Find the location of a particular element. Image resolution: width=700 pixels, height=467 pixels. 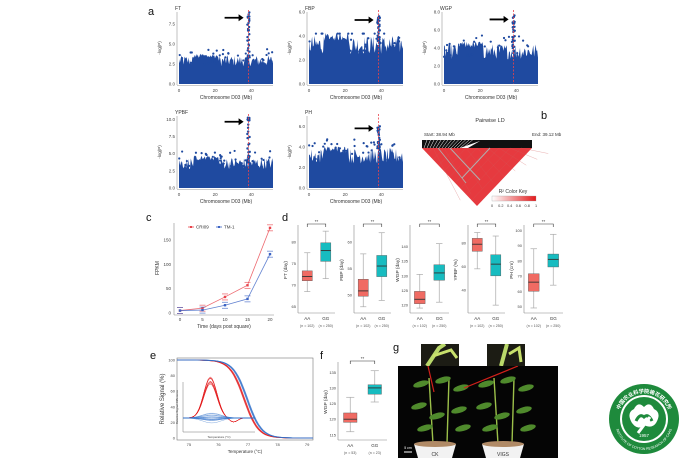

y-axis-label: PH (cm) is located at coordinates (512, 270).